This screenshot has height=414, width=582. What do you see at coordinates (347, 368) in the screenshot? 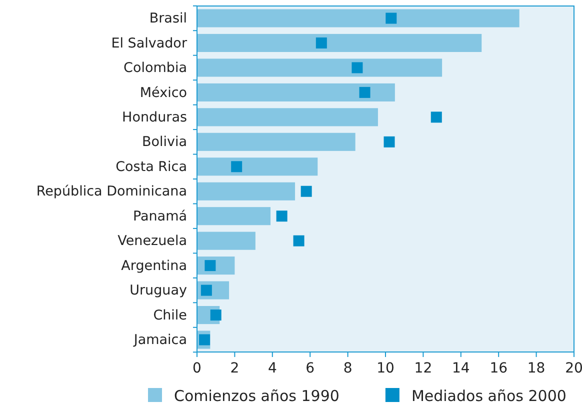
I see `x-tick-label: 8` at bounding box center [347, 368].